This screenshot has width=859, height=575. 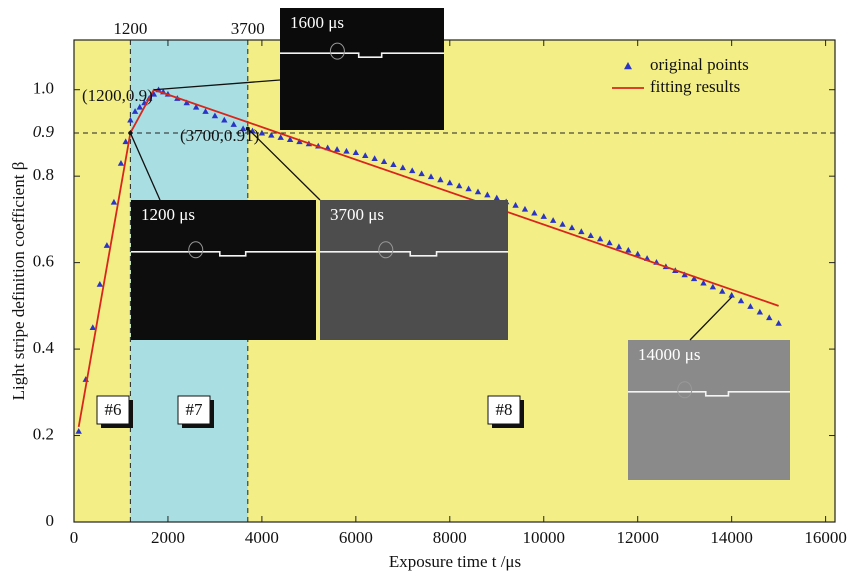 I want to click on y-tick-label: 0.8, so click(x=43, y=174).